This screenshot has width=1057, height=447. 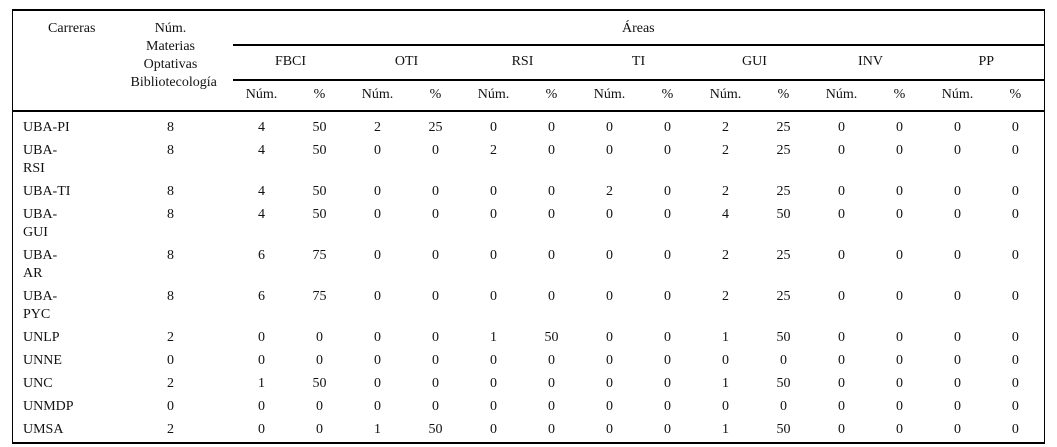 I want to click on carrera-cell: UNC, so click(x=38, y=383).